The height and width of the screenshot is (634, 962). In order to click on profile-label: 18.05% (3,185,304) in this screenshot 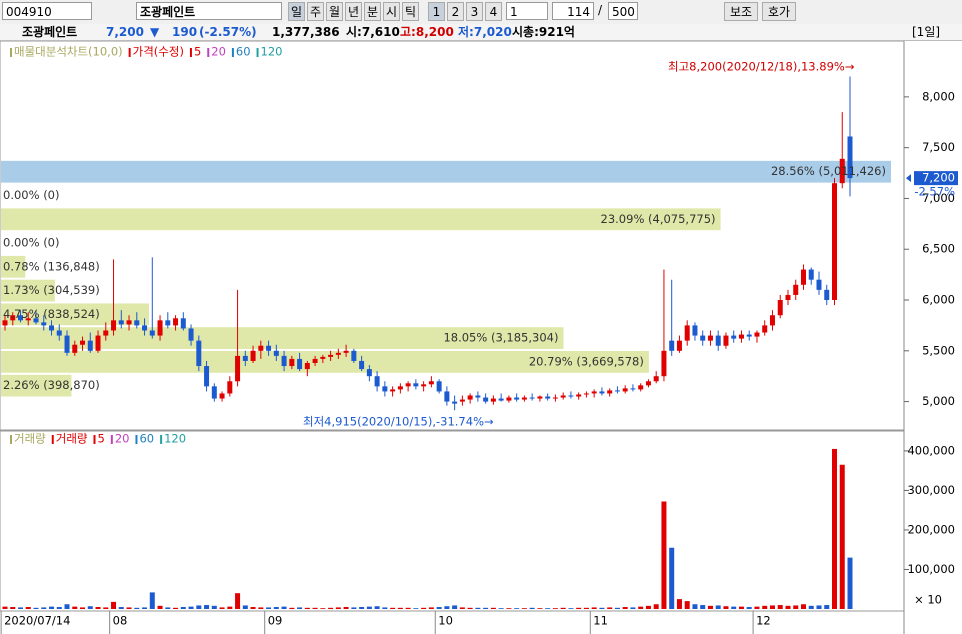, I will do `click(500, 338)`.